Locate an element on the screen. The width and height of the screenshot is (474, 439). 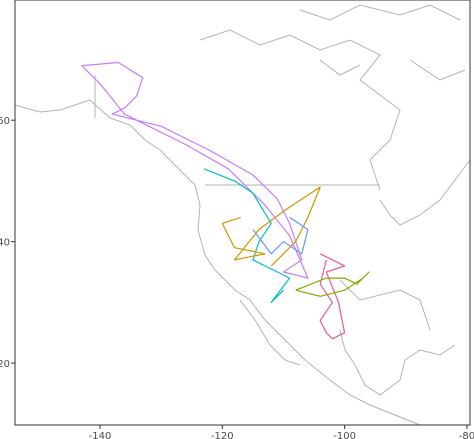
x-tick-label: -120 is located at coordinates (222, 435).